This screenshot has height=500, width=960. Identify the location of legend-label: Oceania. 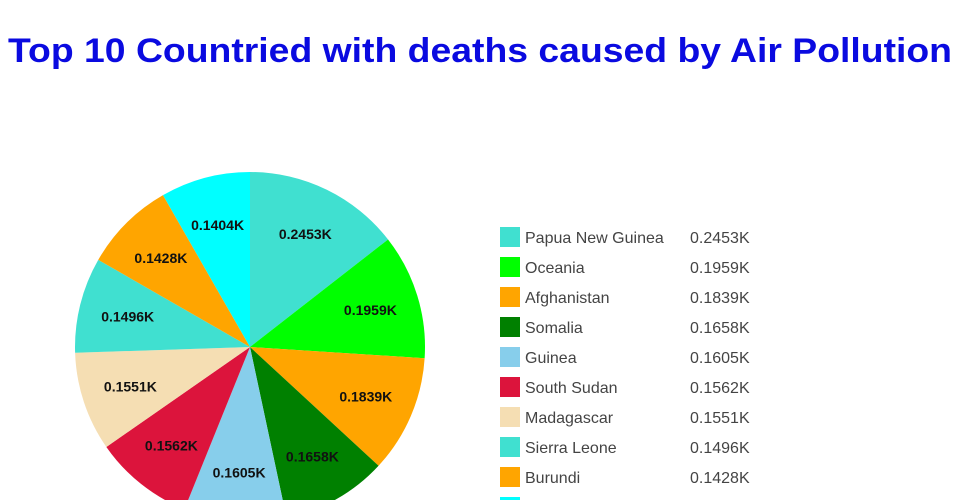
(555, 268).